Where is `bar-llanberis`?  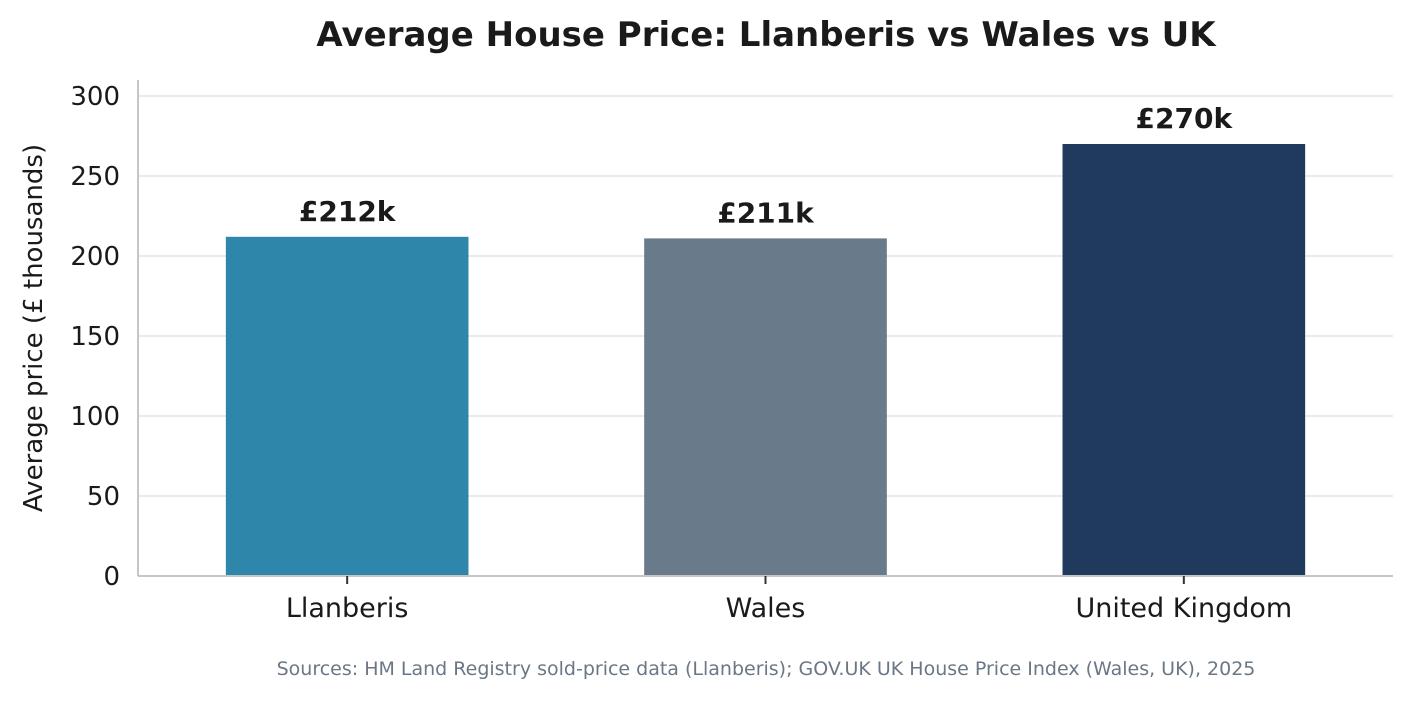
bar-llanberis is located at coordinates (347, 406).